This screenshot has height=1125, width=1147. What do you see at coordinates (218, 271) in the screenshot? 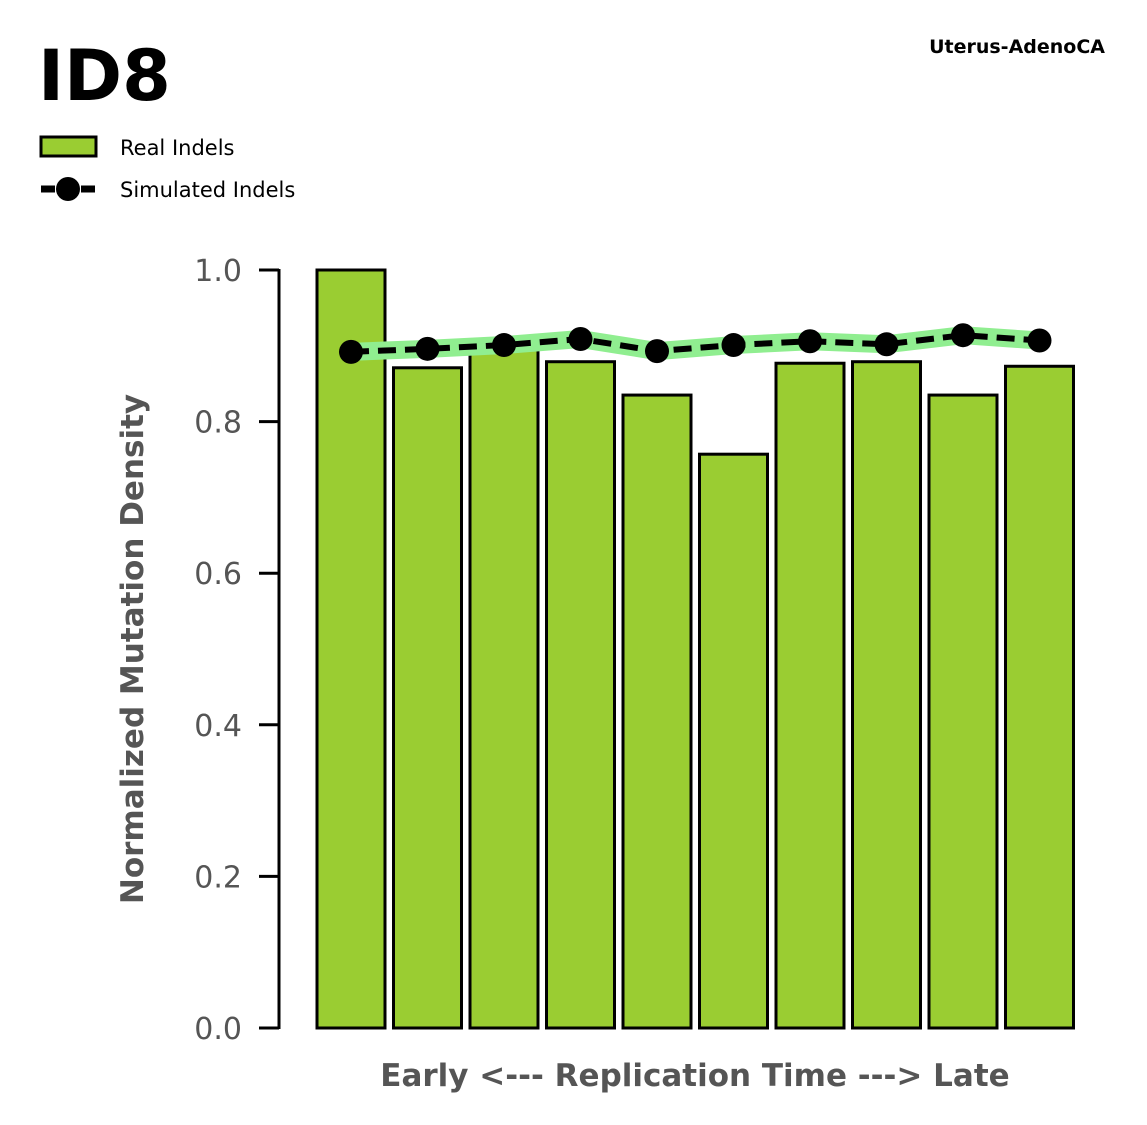
I see `y-tick-label: 1.0` at bounding box center [218, 271].